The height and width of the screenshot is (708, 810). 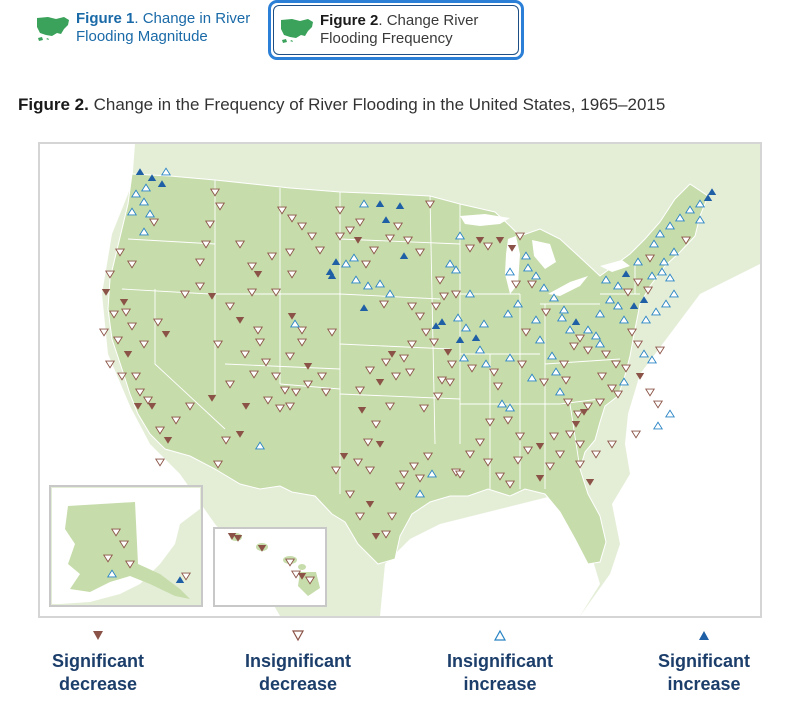 I want to click on atlantic-ocean, so click(x=670, y=440).